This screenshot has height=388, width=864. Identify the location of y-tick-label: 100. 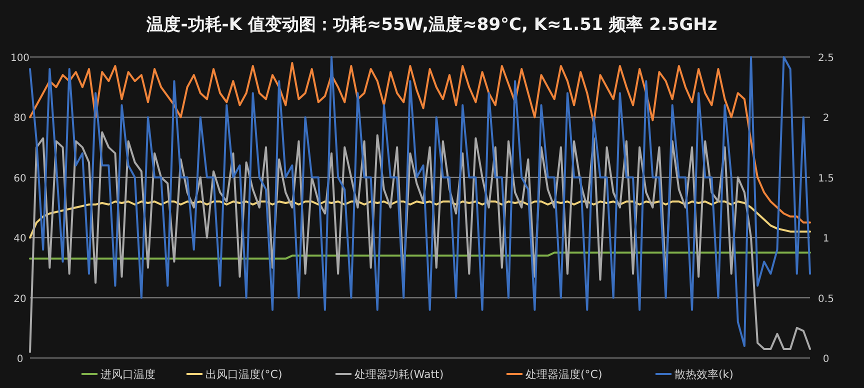
(20, 58).